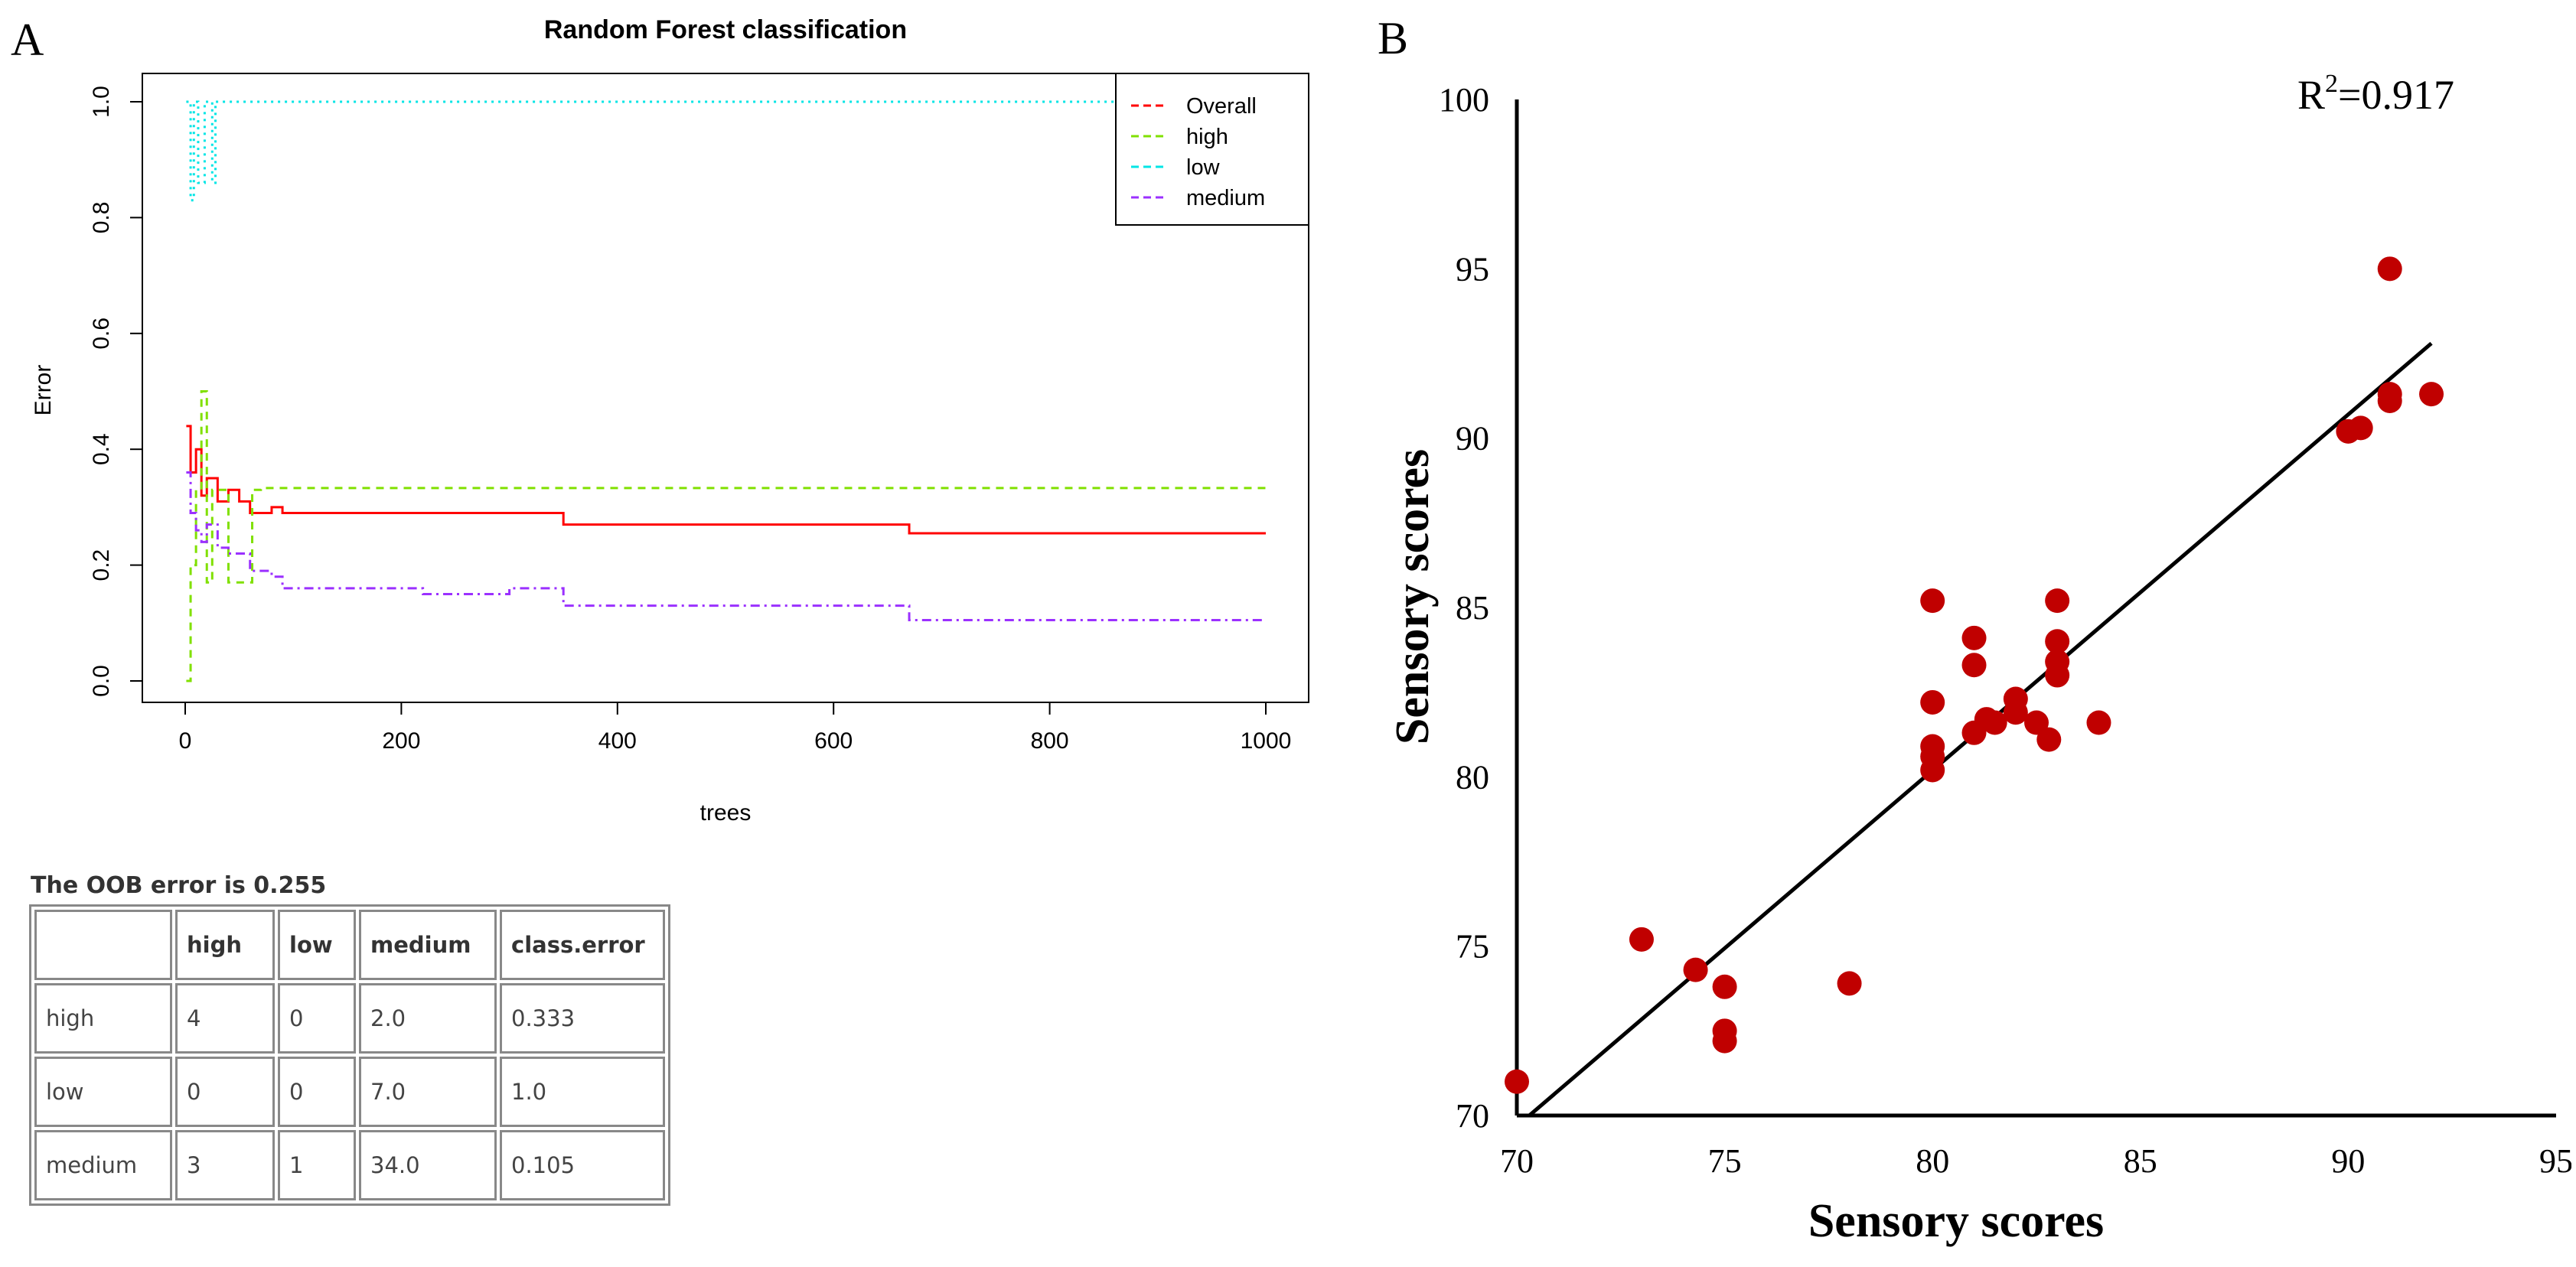 The image size is (2576, 1267). I want to click on chart-b-y-tick-label: 80, so click(1472, 777).